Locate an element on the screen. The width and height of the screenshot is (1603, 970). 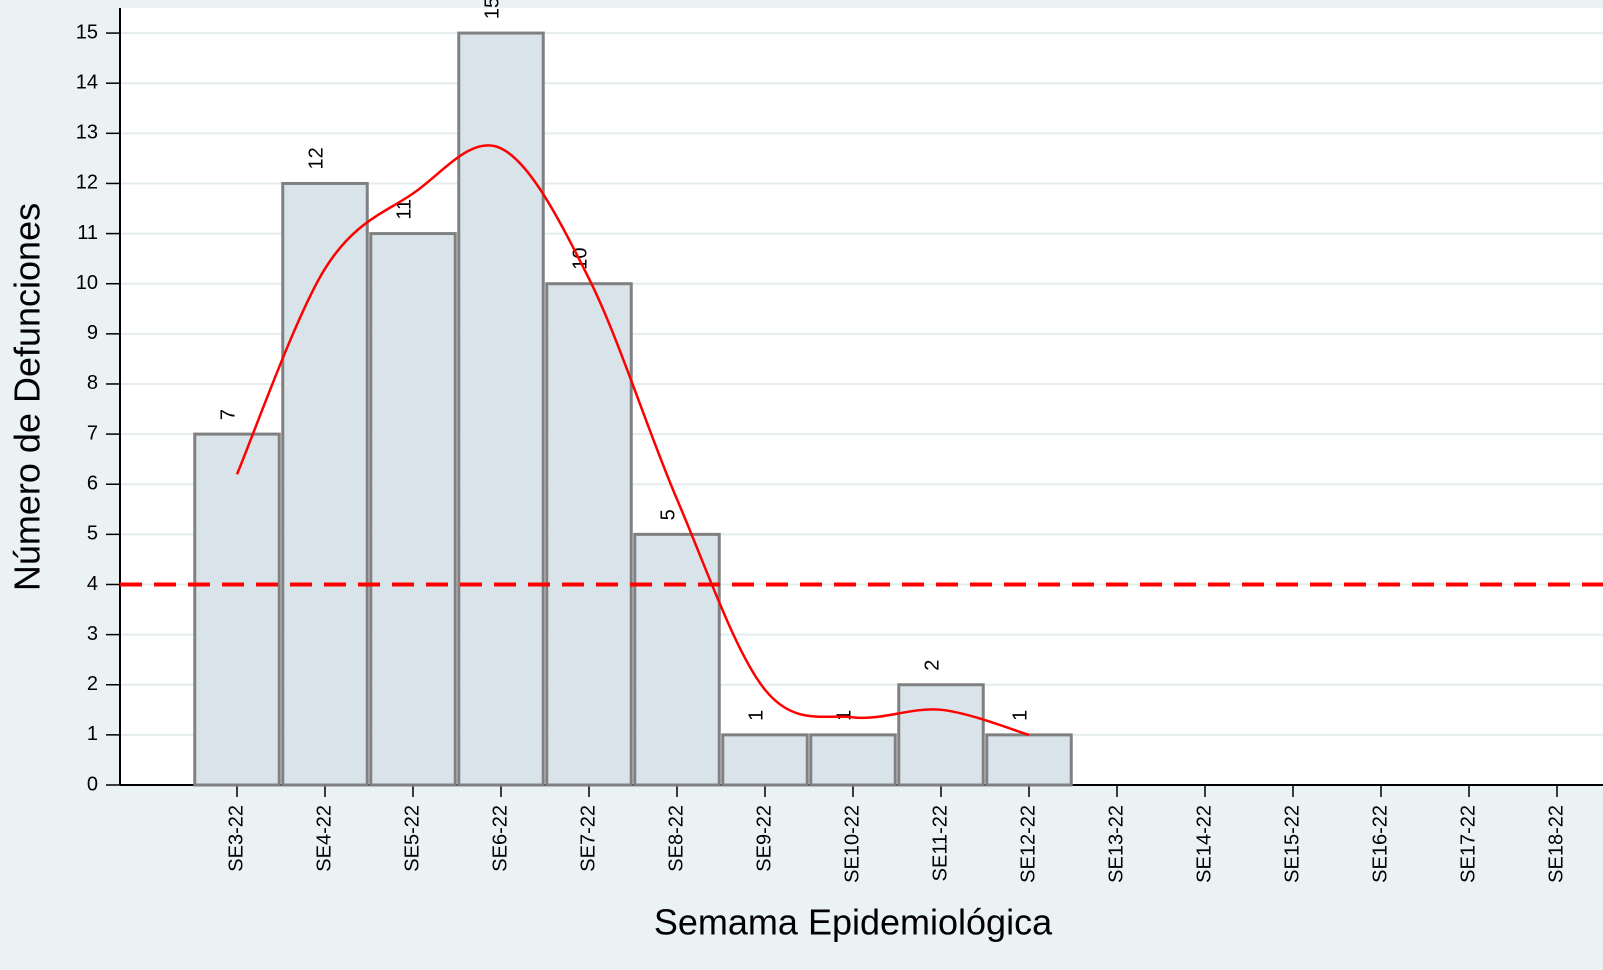
y-tick-label: 15 is located at coordinates (87, 32).